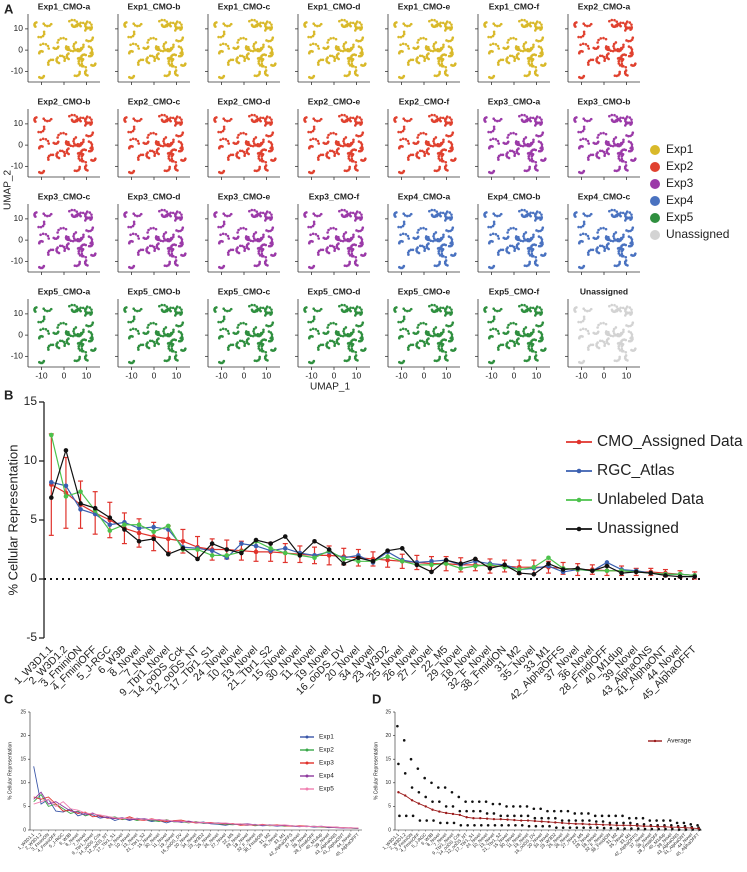 The width and height of the screenshot is (747, 872). Describe the element at coordinates (8, 394) in the screenshot. I see `panel-label: B` at that location.